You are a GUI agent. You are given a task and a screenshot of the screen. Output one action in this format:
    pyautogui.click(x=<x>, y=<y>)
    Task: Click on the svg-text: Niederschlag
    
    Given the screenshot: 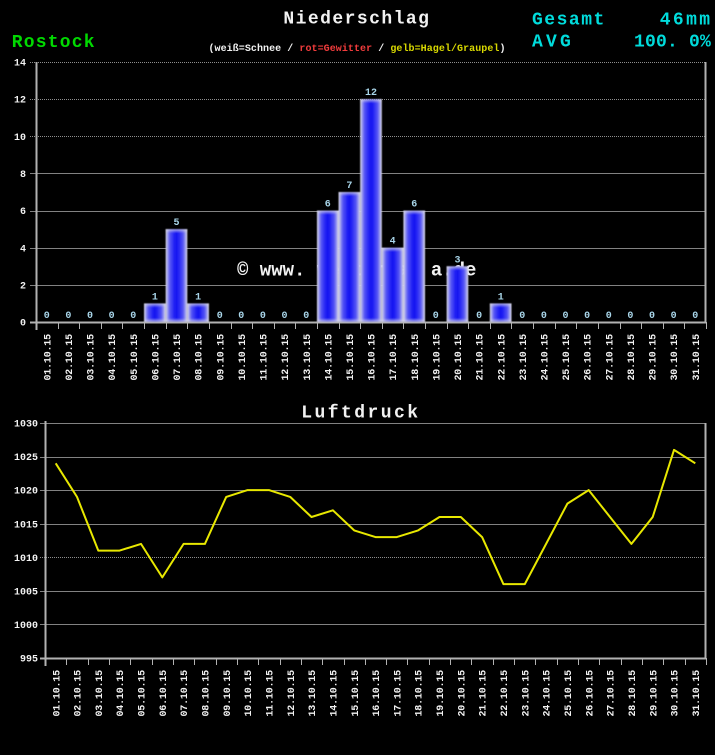 What is the action you would take?
    pyautogui.click(x=356, y=20)
    